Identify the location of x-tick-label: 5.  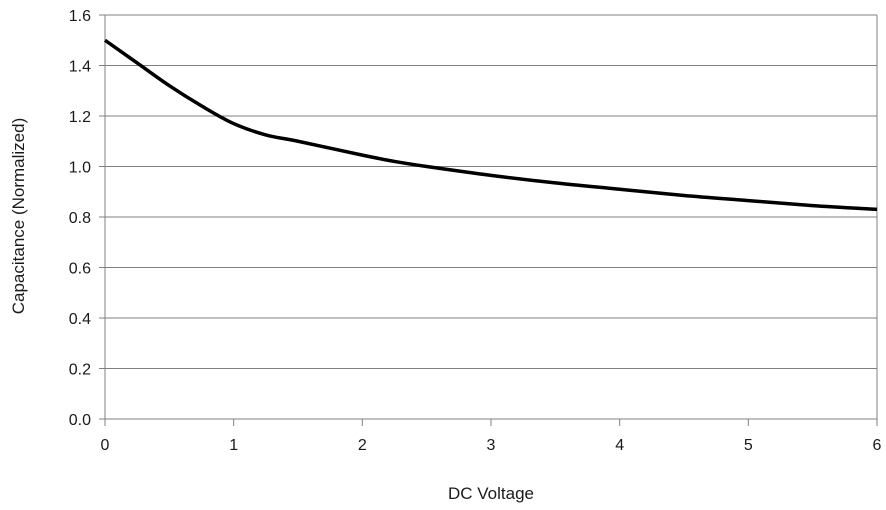
(748, 445).